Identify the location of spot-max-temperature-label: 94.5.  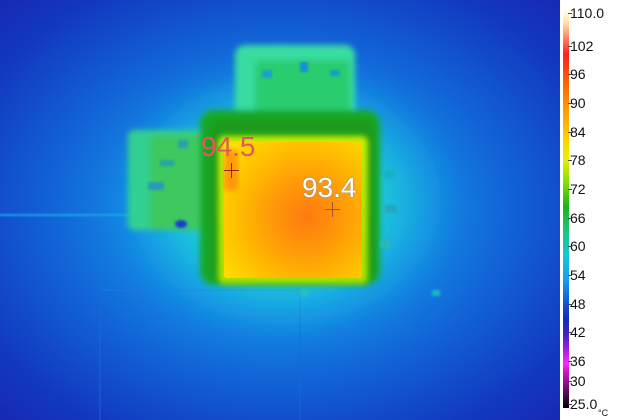
(228, 146).